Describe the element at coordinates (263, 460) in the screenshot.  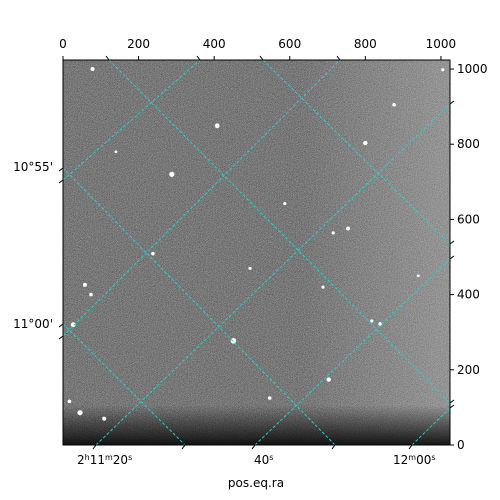
I see `ra-tick-label-2: 40s` at that location.